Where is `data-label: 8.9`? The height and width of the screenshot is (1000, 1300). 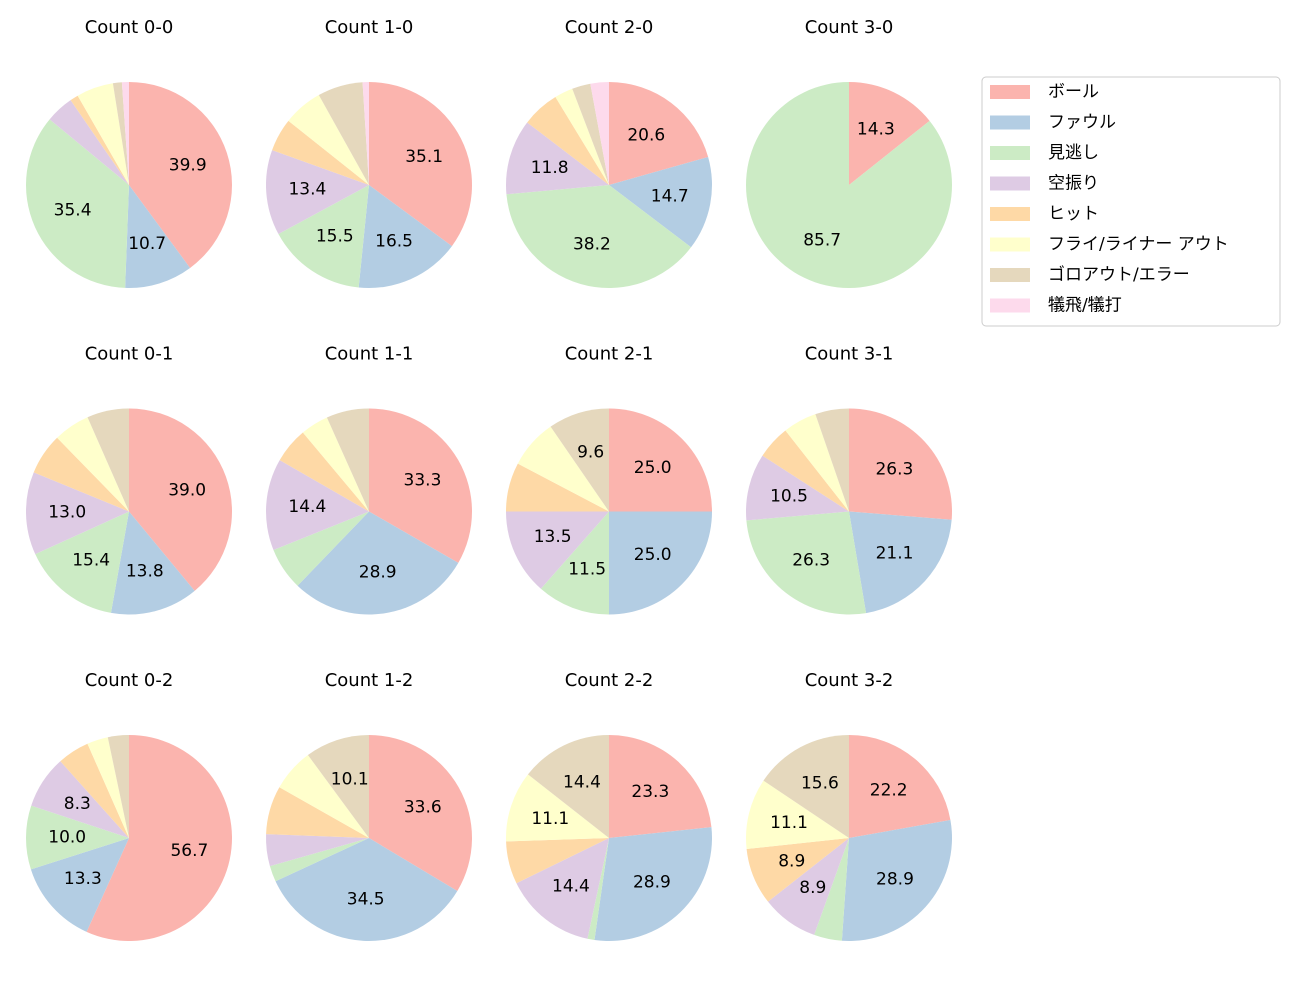
data-label: 8.9 is located at coordinates (791, 861).